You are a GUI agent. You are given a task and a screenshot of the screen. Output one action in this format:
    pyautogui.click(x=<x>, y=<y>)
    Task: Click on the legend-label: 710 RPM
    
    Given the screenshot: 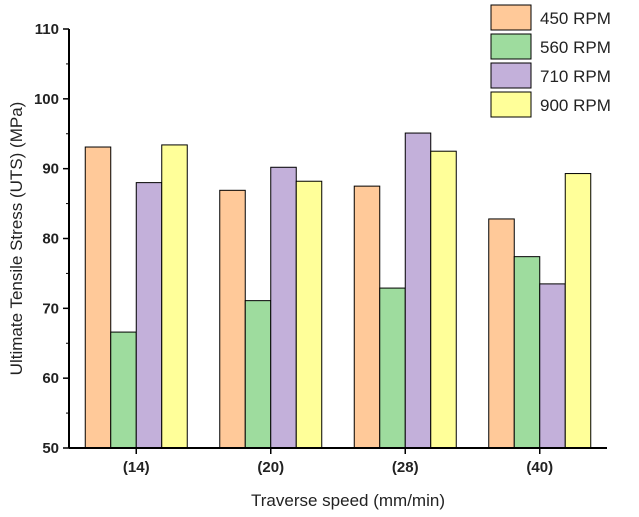 What is the action you would take?
    pyautogui.click(x=575, y=76)
    